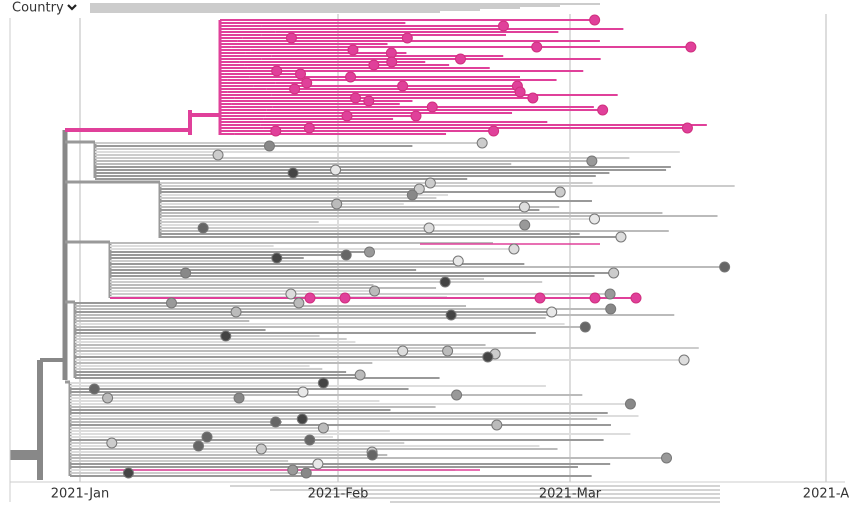 This screenshot has width=850, height=506. I want to click on axis-tick-label: 2021-Feb, so click(338, 494).